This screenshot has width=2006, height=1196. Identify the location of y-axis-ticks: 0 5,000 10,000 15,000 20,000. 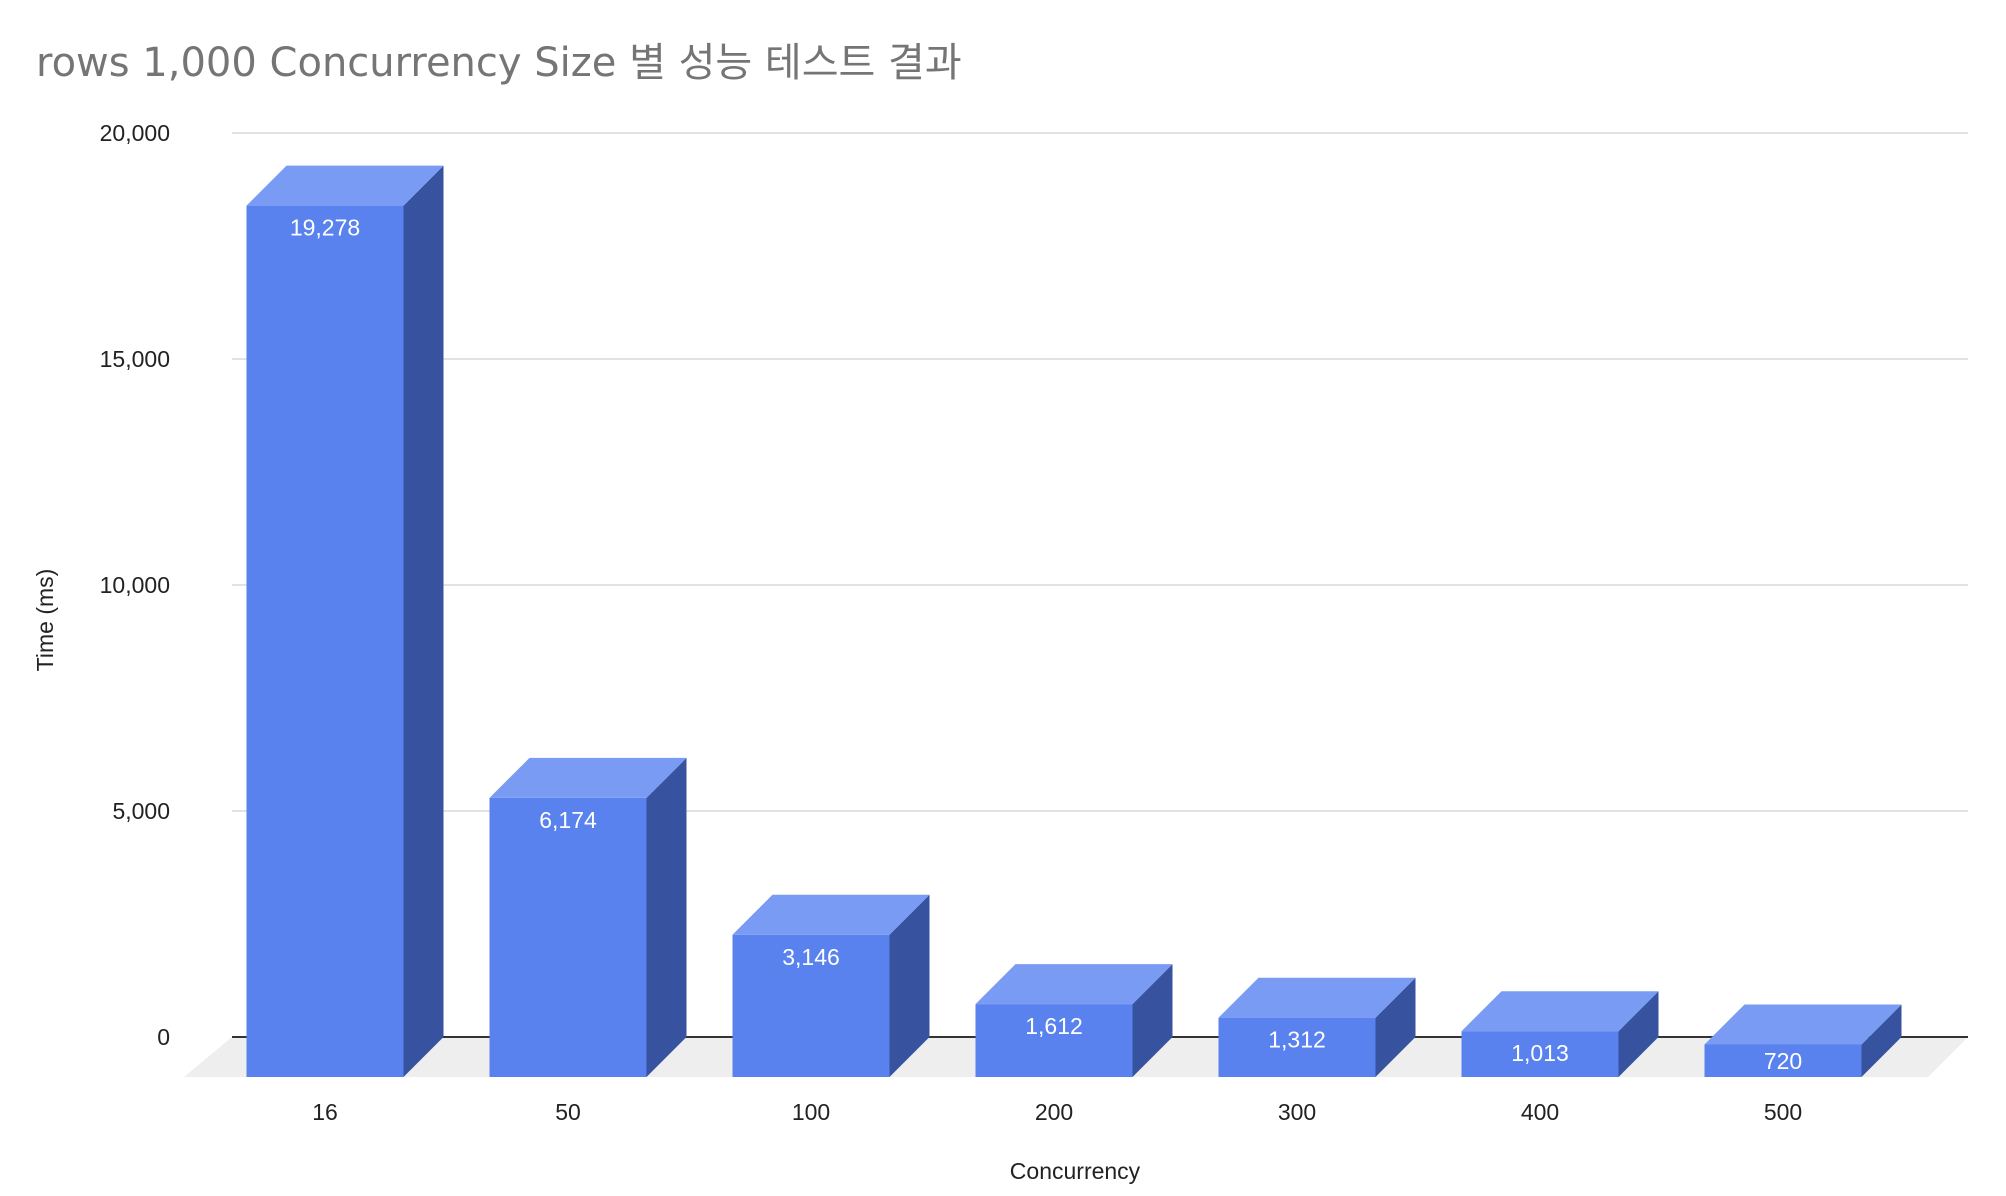
(135, 585).